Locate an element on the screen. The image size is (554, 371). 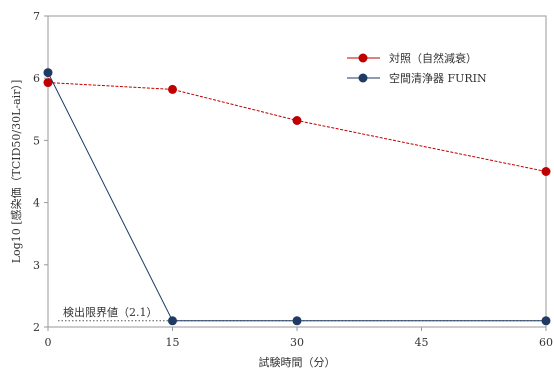
detection-limit-label: 検出限界値（2.1） is located at coordinates (110, 312).